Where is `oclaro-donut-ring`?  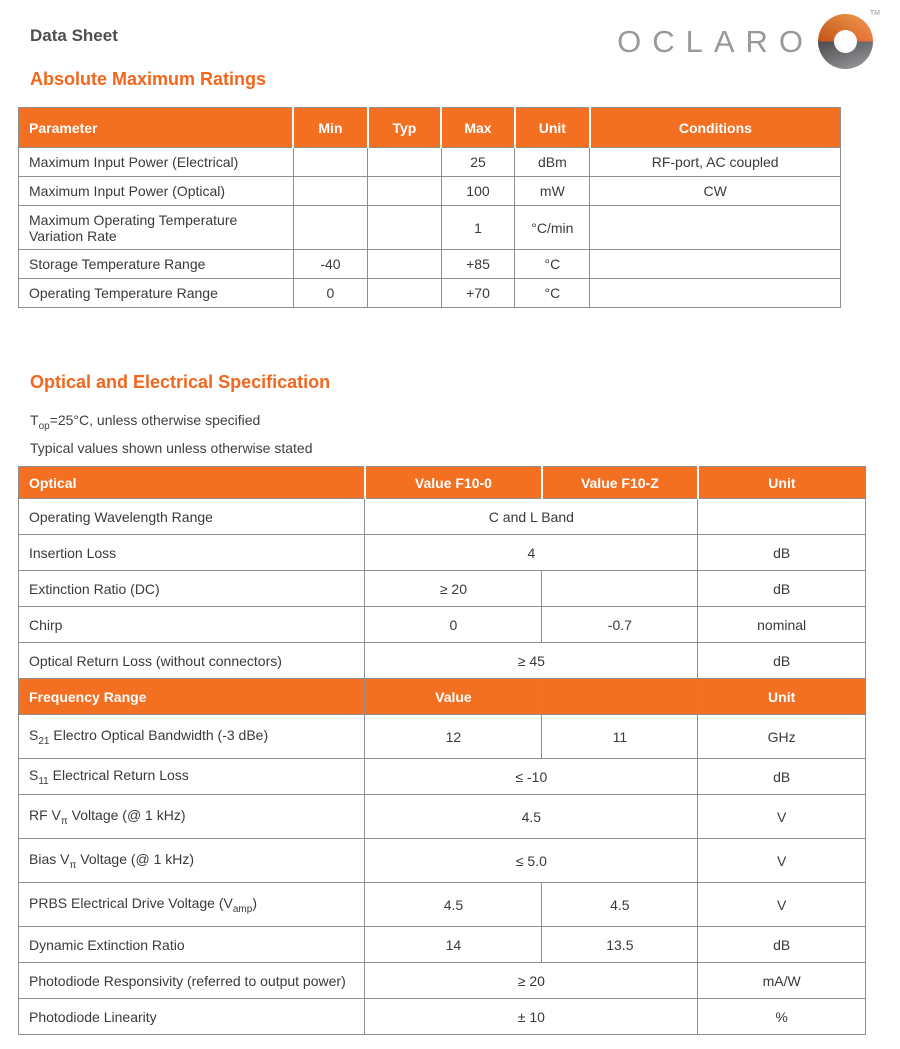 oclaro-donut-ring is located at coordinates (845, 41).